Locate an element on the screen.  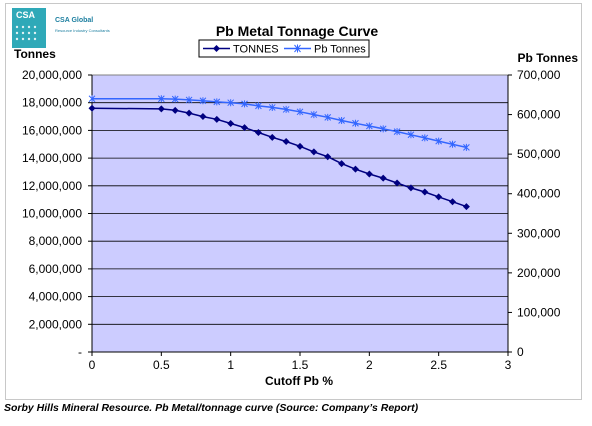
y-left-tick-label: 6,000,000 is located at coordinates (56, 269).